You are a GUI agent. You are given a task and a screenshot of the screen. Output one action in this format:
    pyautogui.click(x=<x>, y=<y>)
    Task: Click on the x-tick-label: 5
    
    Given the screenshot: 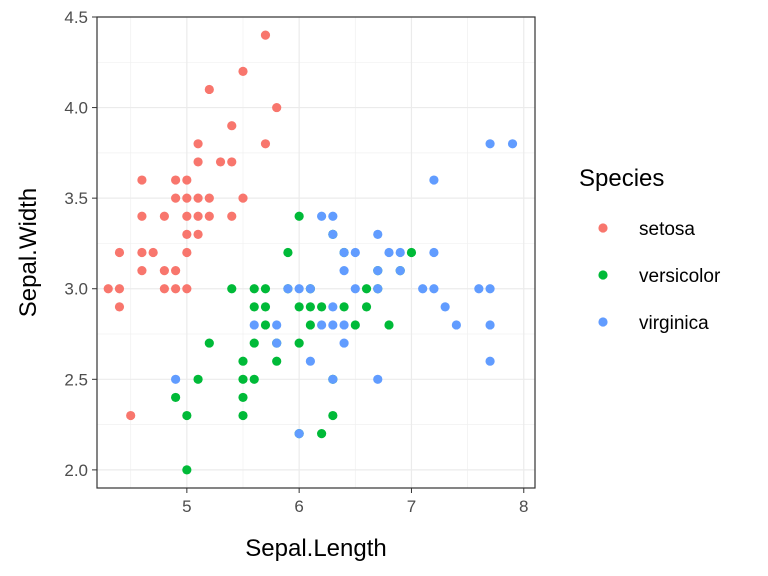 What is the action you would take?
    pyautogui.click(x=186, y=506)
    